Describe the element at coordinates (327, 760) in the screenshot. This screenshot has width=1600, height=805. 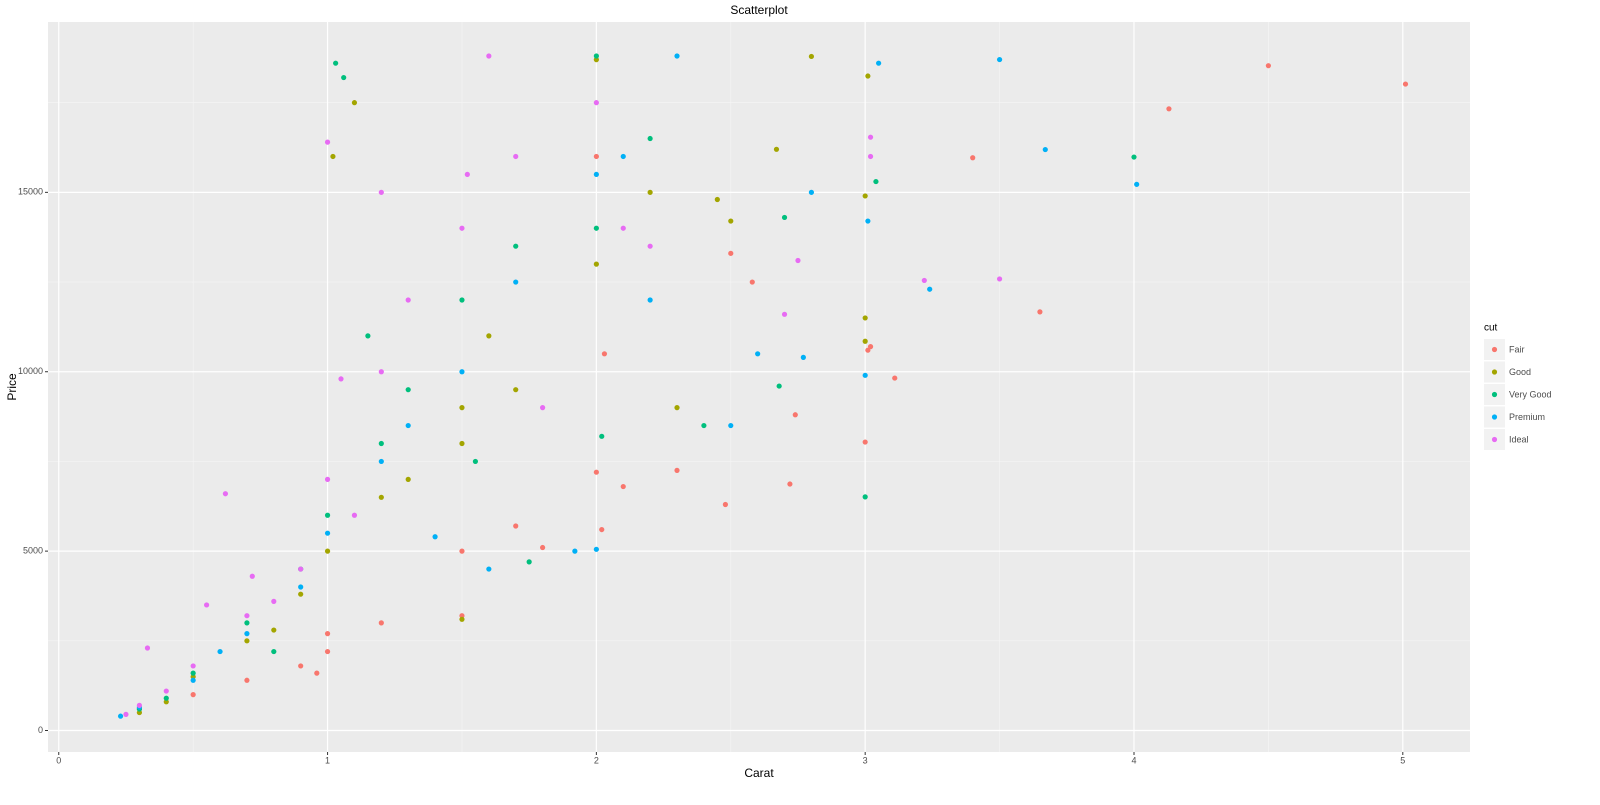
I see `x-tick-label: 1` at that location.